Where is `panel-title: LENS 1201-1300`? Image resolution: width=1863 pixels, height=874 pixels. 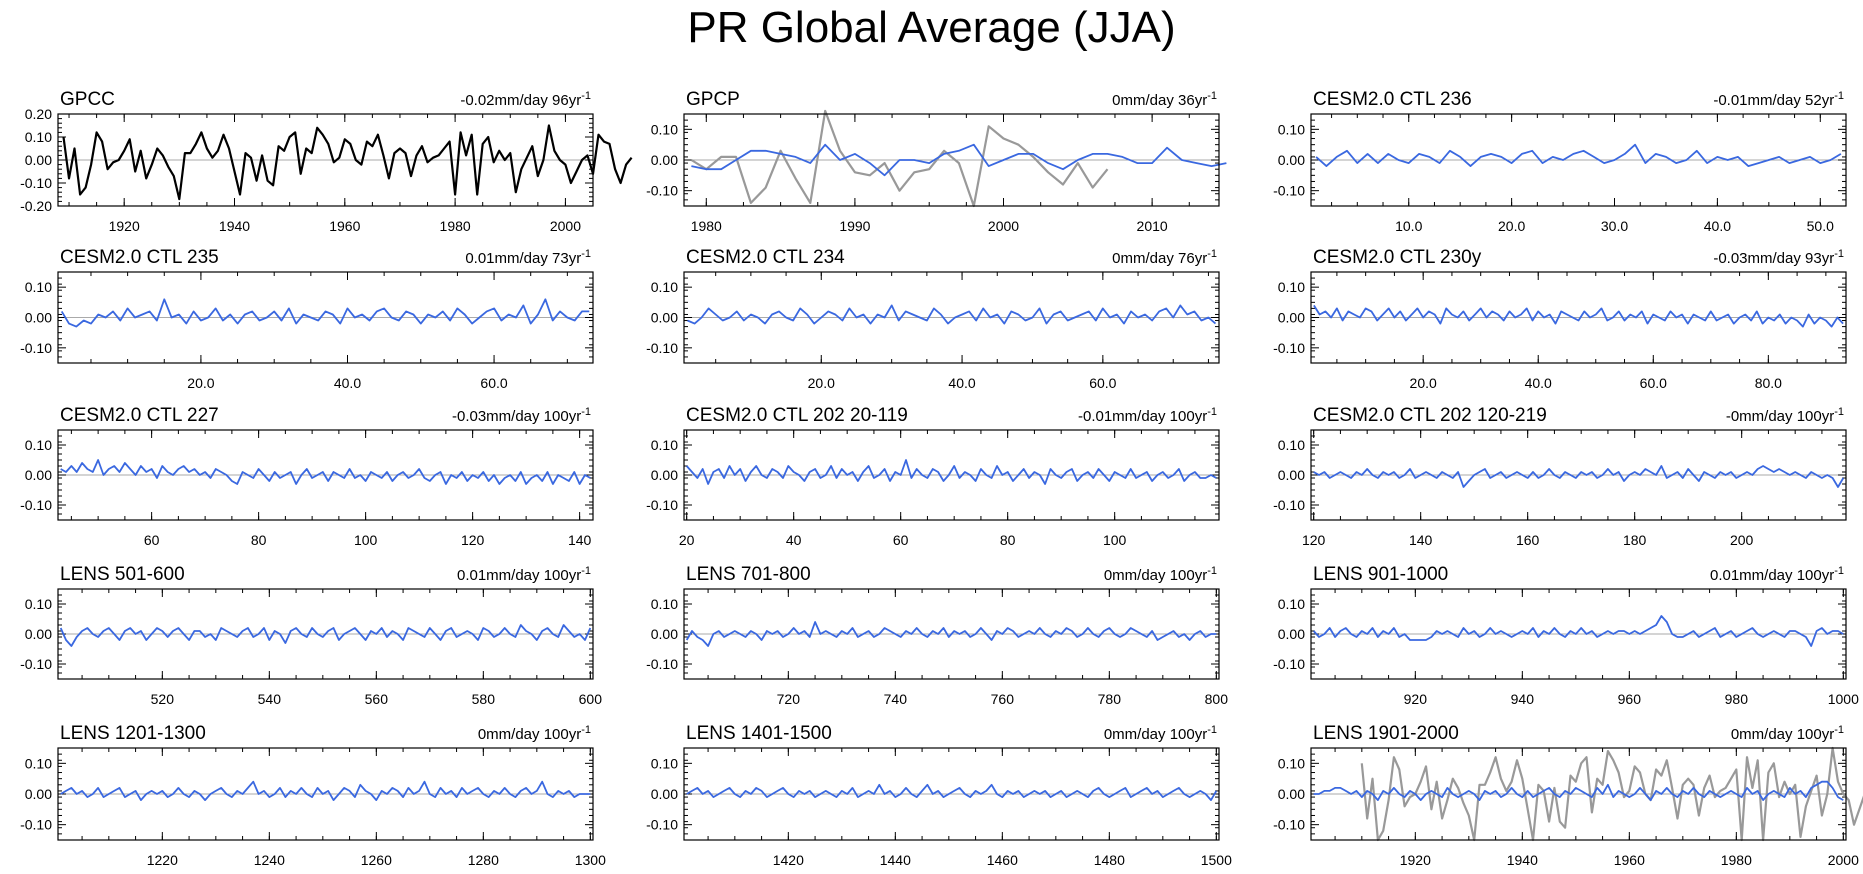 panel-title: LENS 1201-1300 is located at coordinates (133, 733).